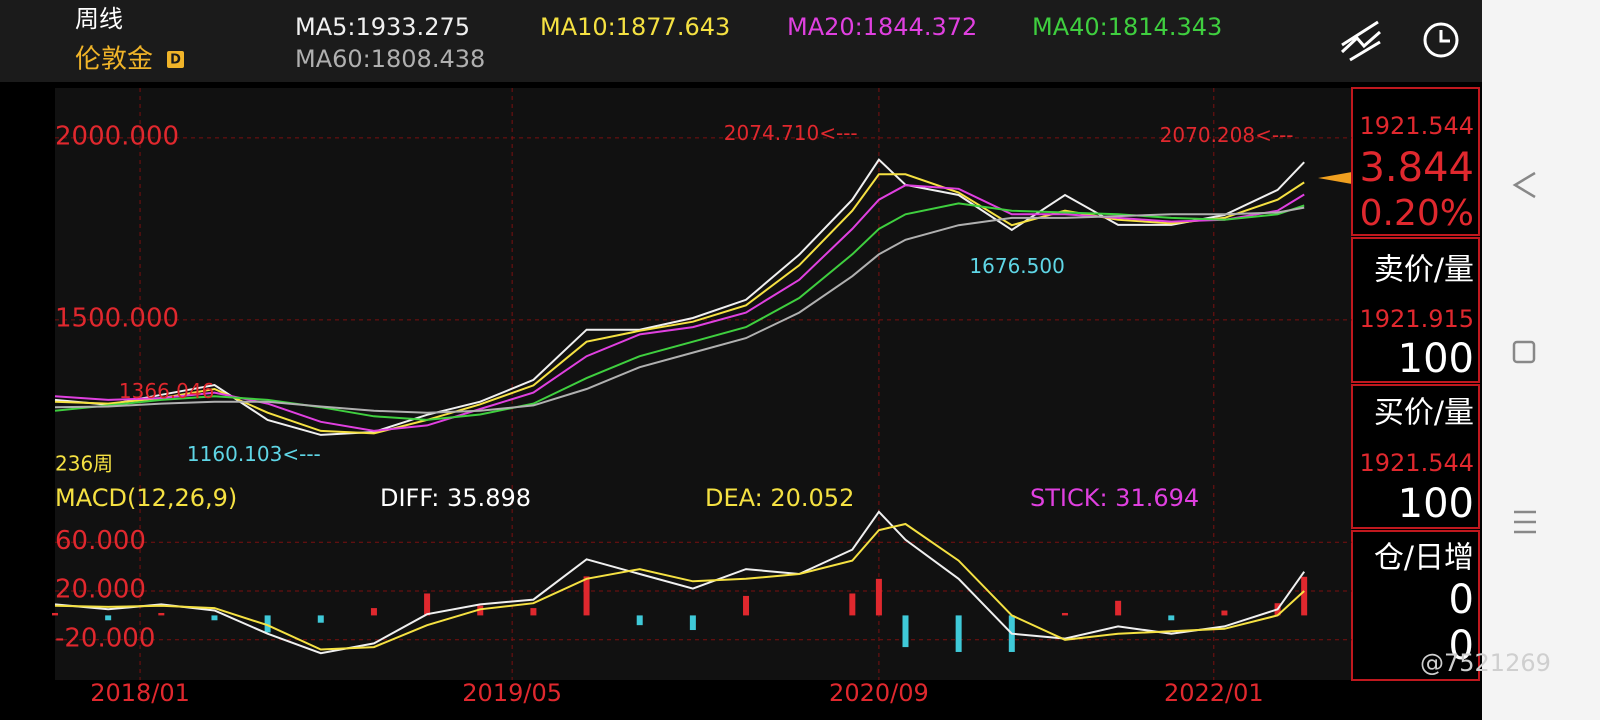 The height and width of the screenshot is (720, 1600). What do you see at coordinates (390, 59) in the screenshot?
I see `legend-entry: MA60:1808.438` at bounding box center [390, 59].